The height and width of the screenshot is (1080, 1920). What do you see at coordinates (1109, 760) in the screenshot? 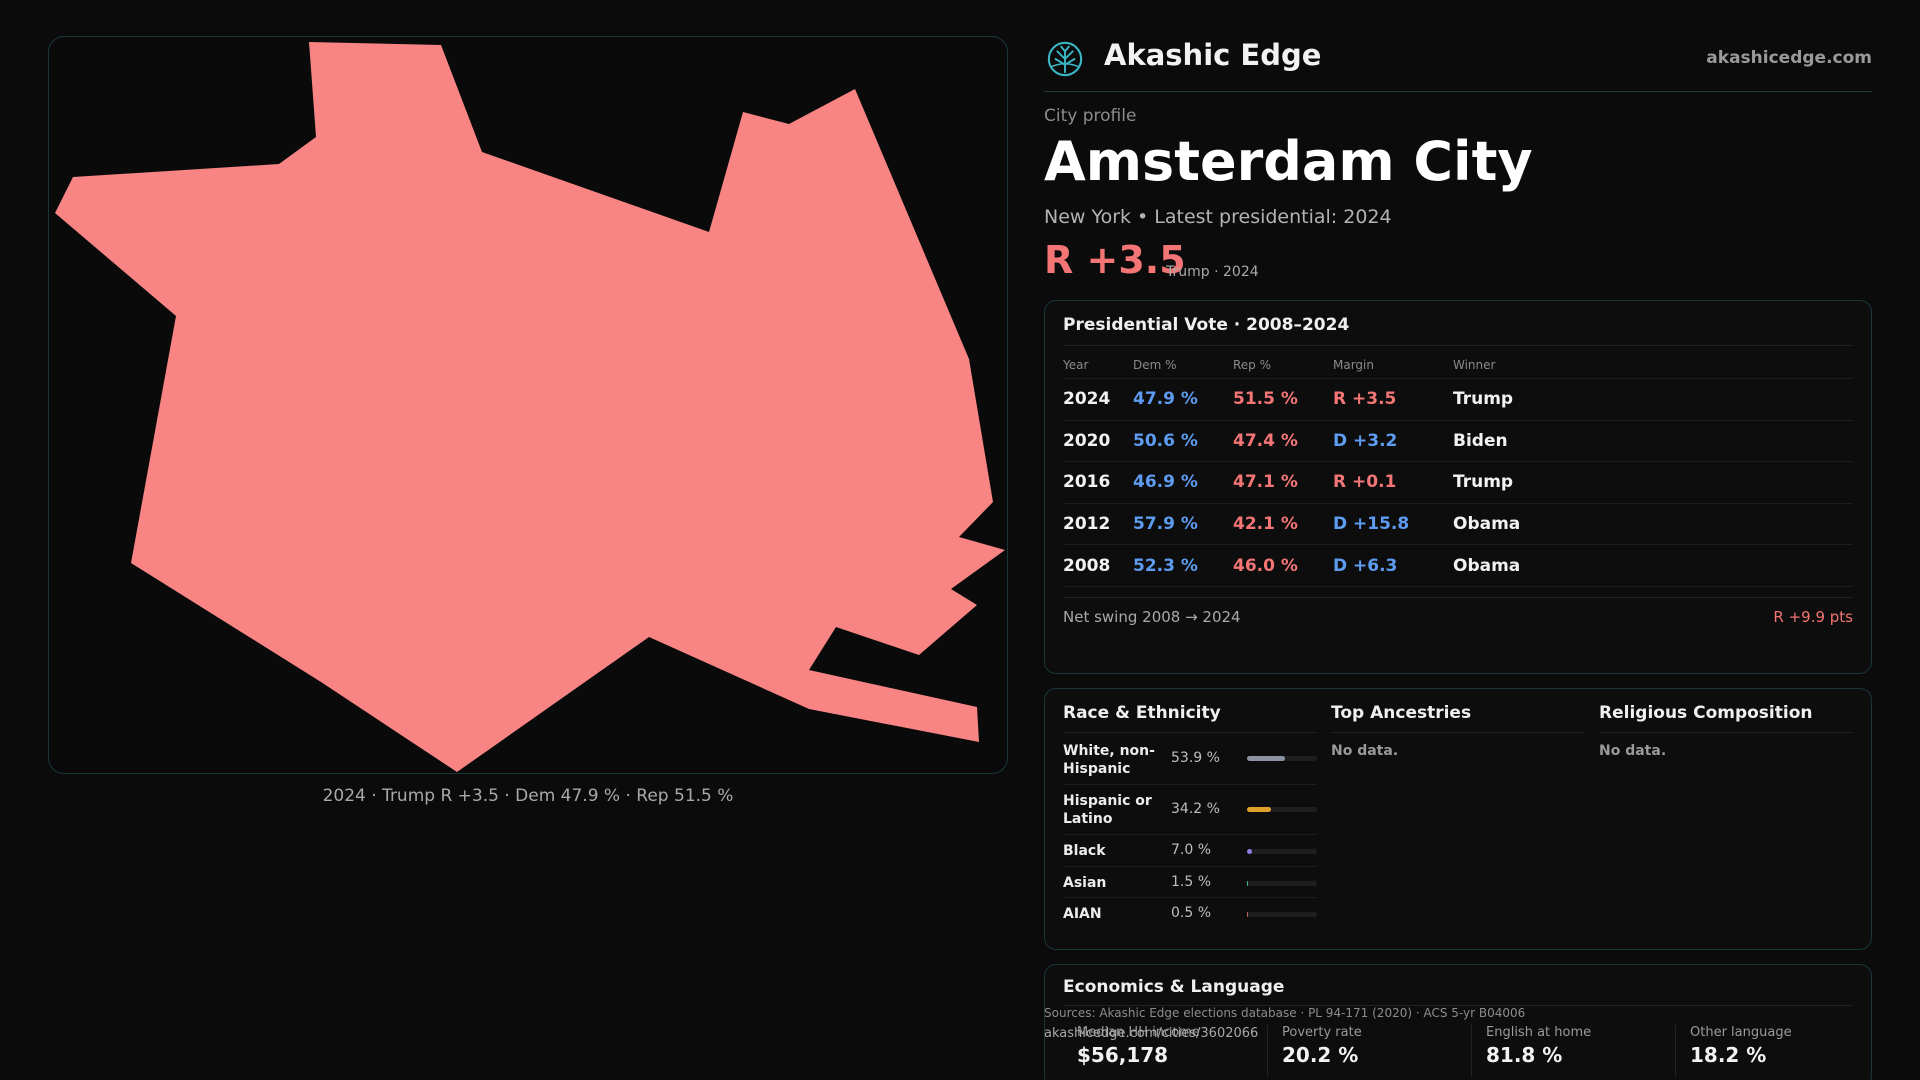
I see `race-name: White, non-Hispanic` at bounding box center [1109, 760].